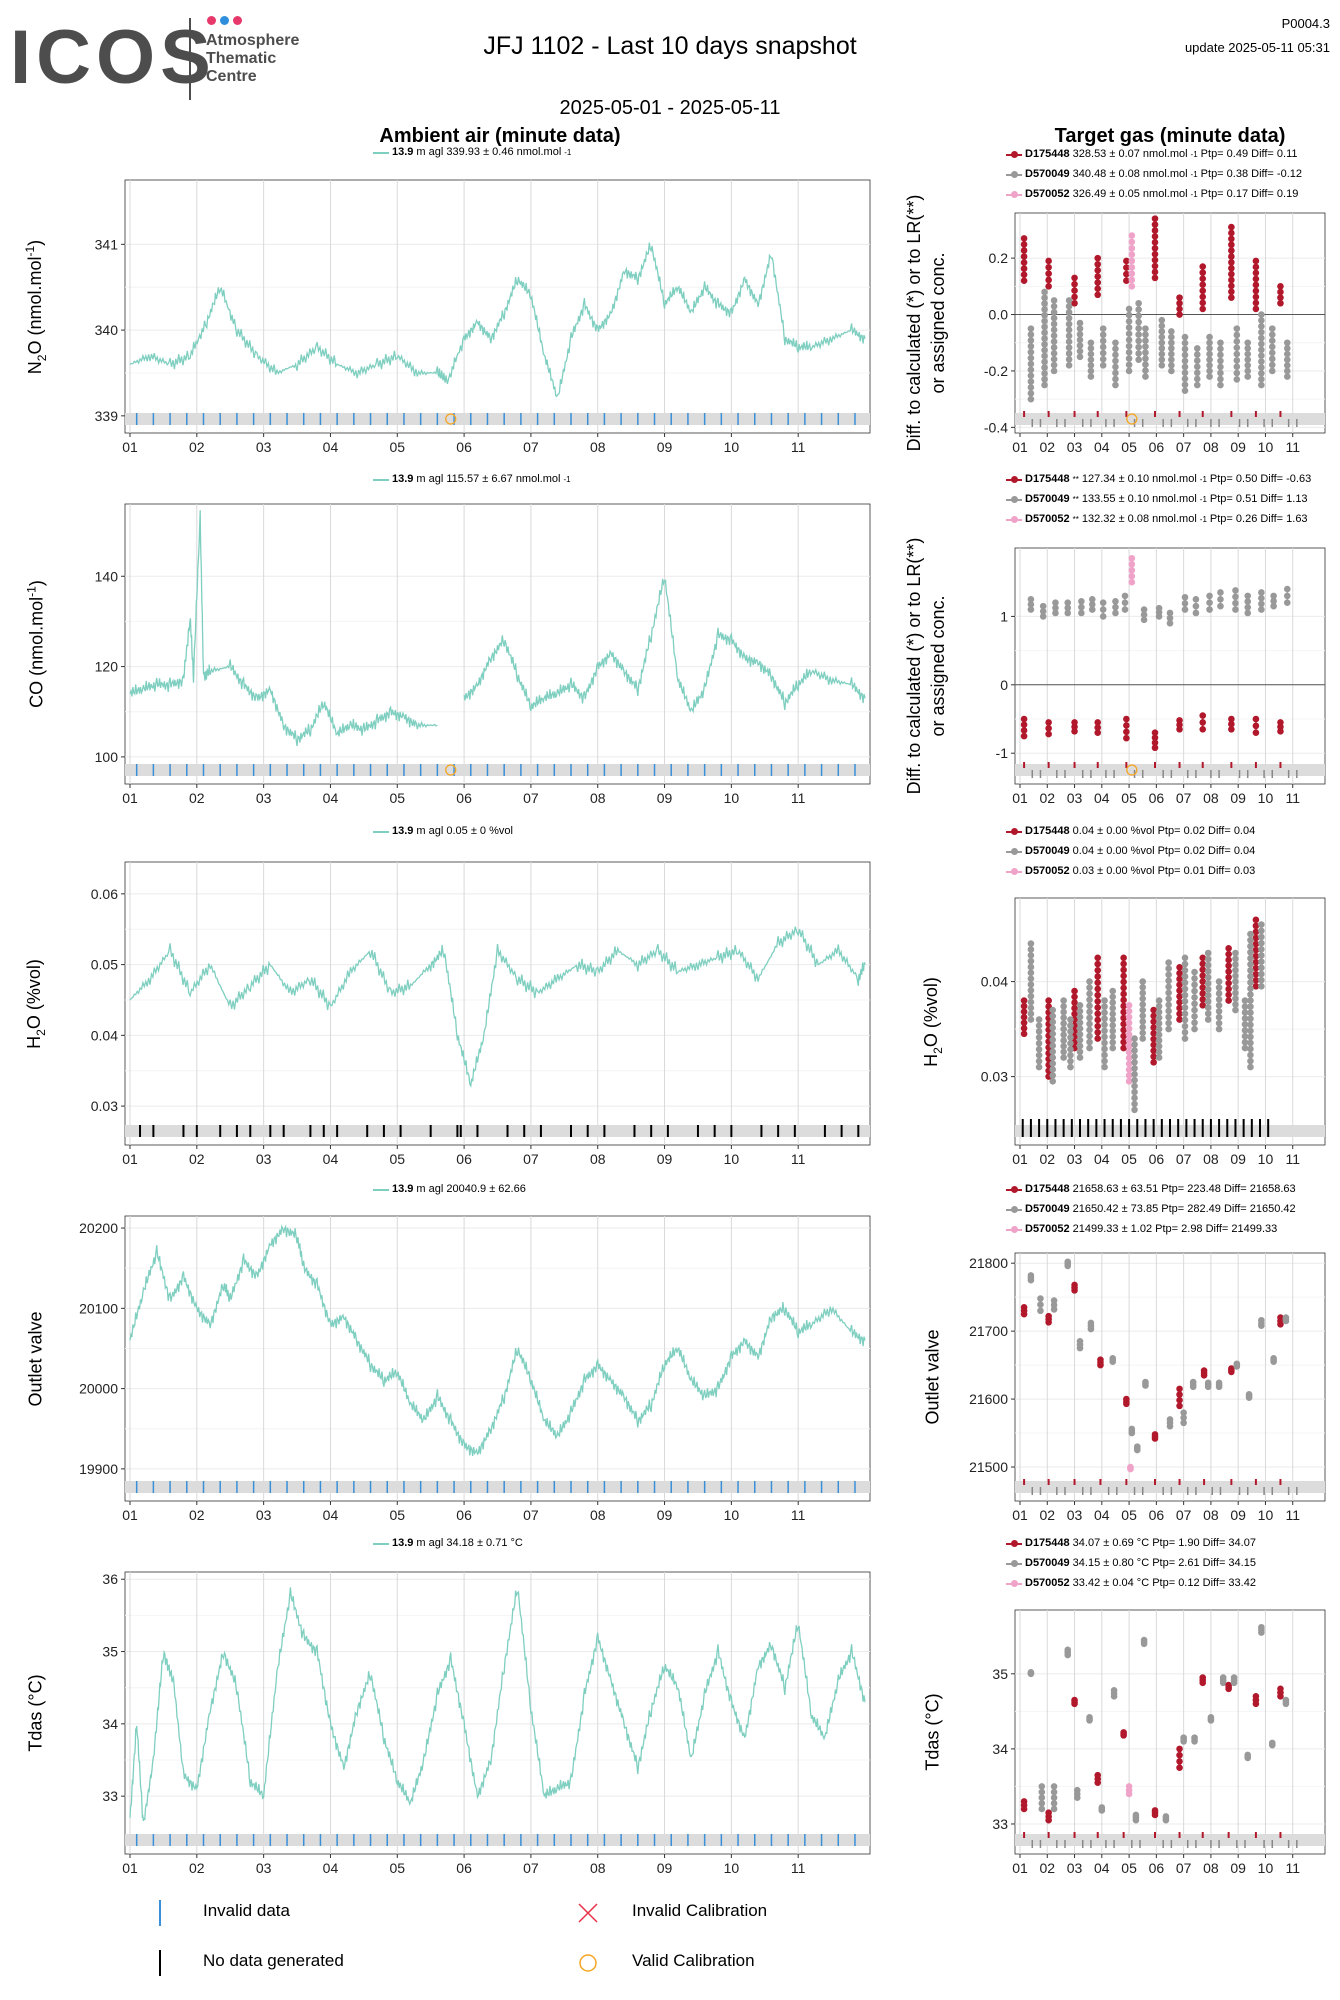 The image size is (1340, 2000). What do you see at coordinates (798, 447) in the screenshot?
I see `n2o-ambient-xtick-label: 11` at bounding box center [798, 447].